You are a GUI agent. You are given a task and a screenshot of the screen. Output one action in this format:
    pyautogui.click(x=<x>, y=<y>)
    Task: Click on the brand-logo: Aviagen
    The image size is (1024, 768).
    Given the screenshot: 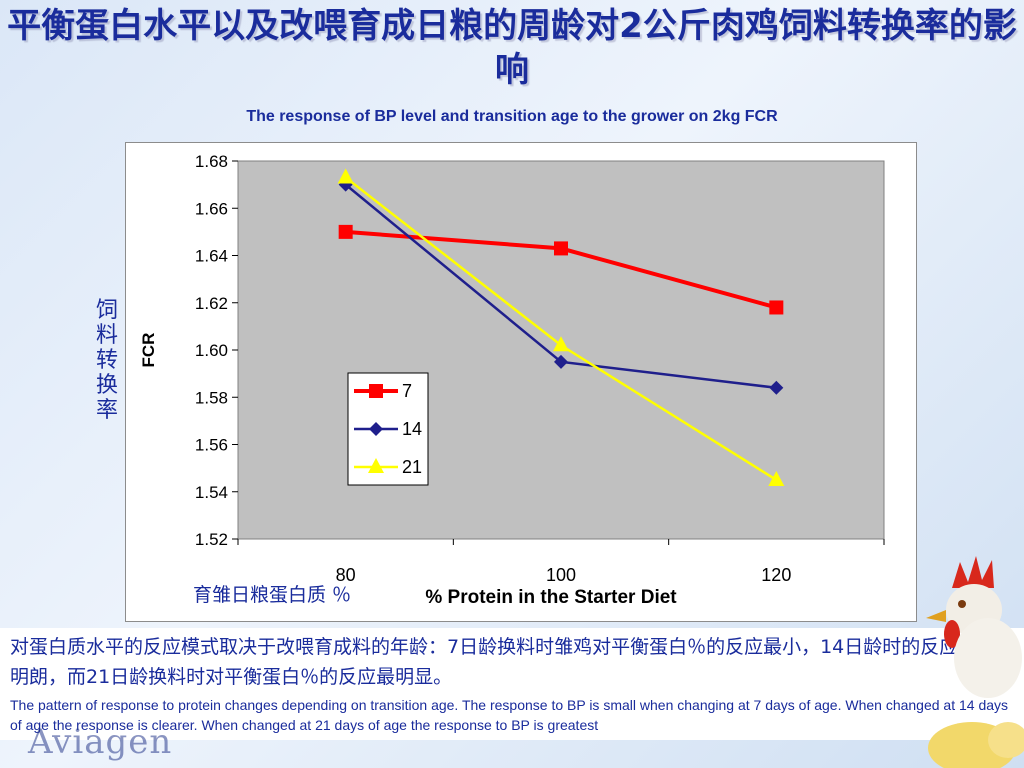 What is the action you would take?
    pyautogui.click(x=100, y=742)
    